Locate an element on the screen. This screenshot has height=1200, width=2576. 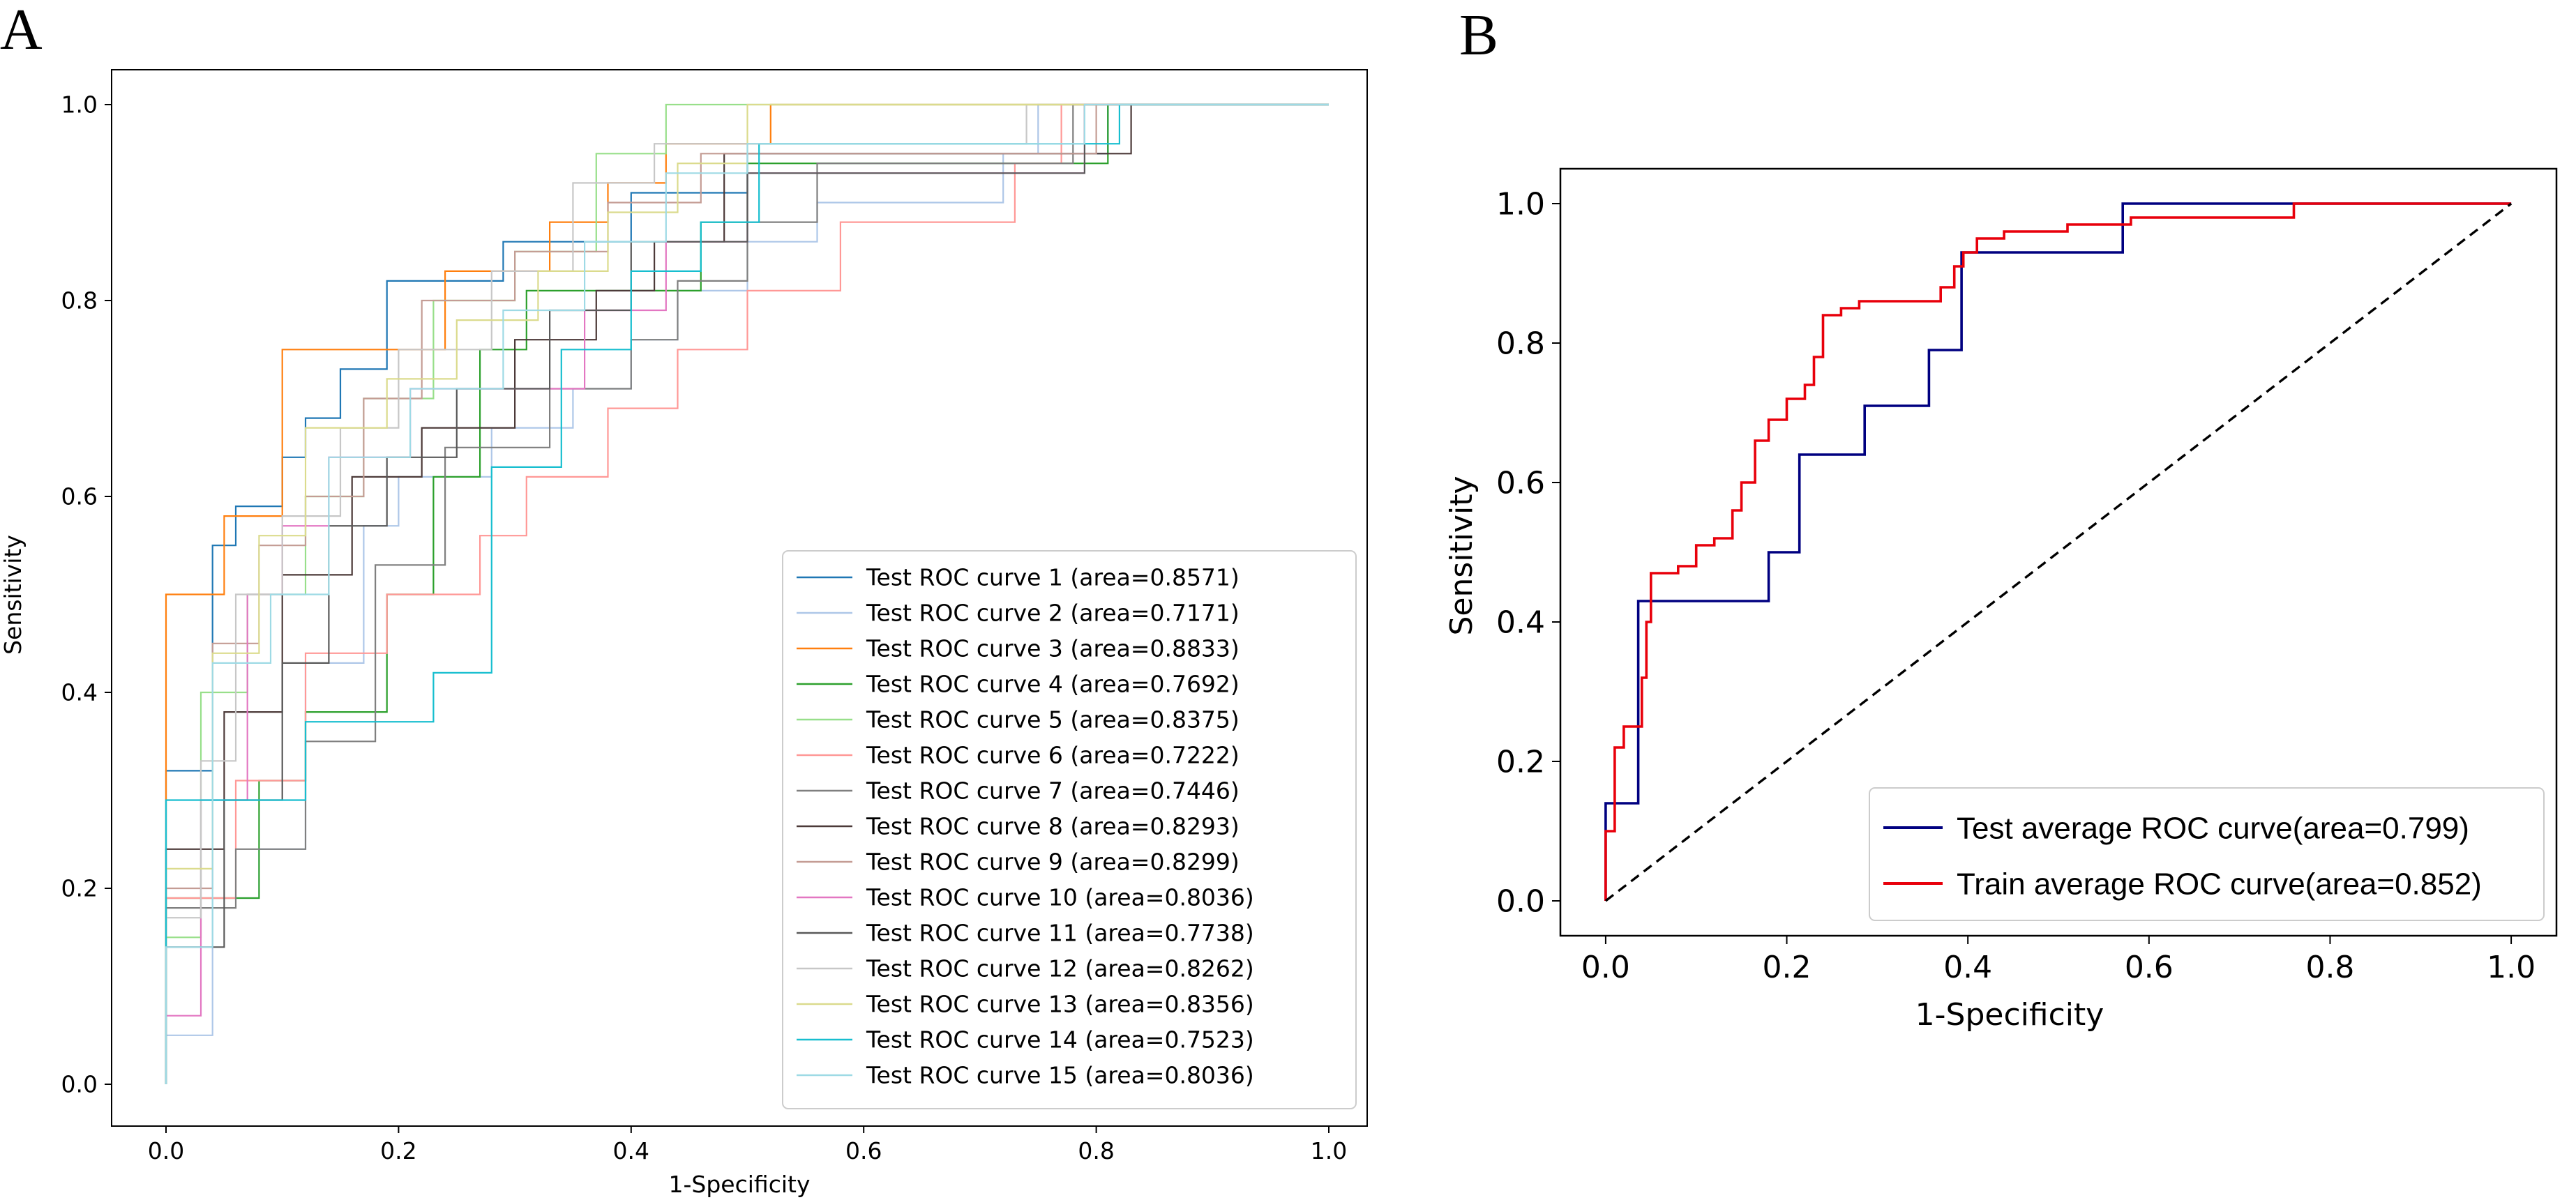
chart-b-x-tick-label: 0.2 is located at coordinates (1787, 967).